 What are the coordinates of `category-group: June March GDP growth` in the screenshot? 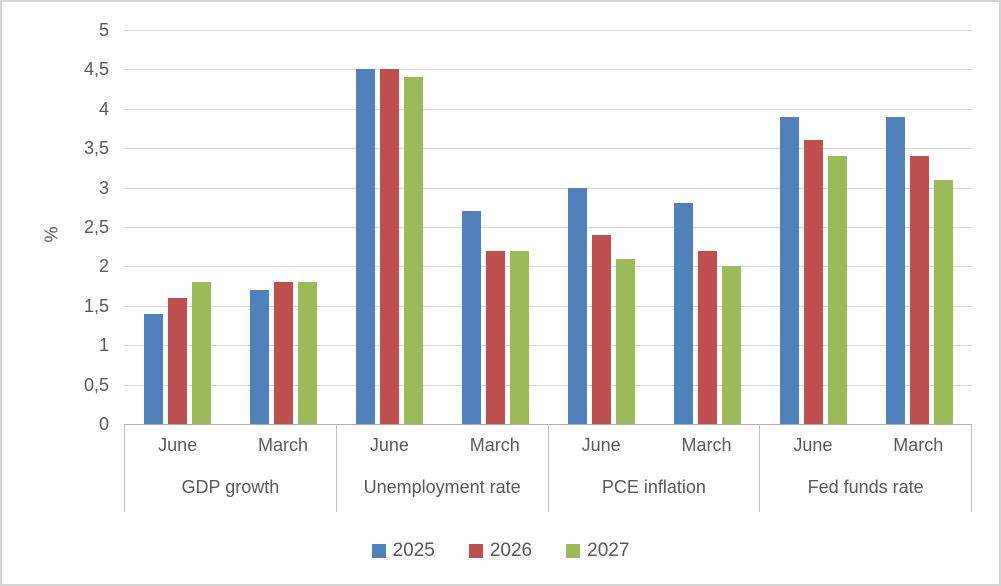 It's located at (230, 468).